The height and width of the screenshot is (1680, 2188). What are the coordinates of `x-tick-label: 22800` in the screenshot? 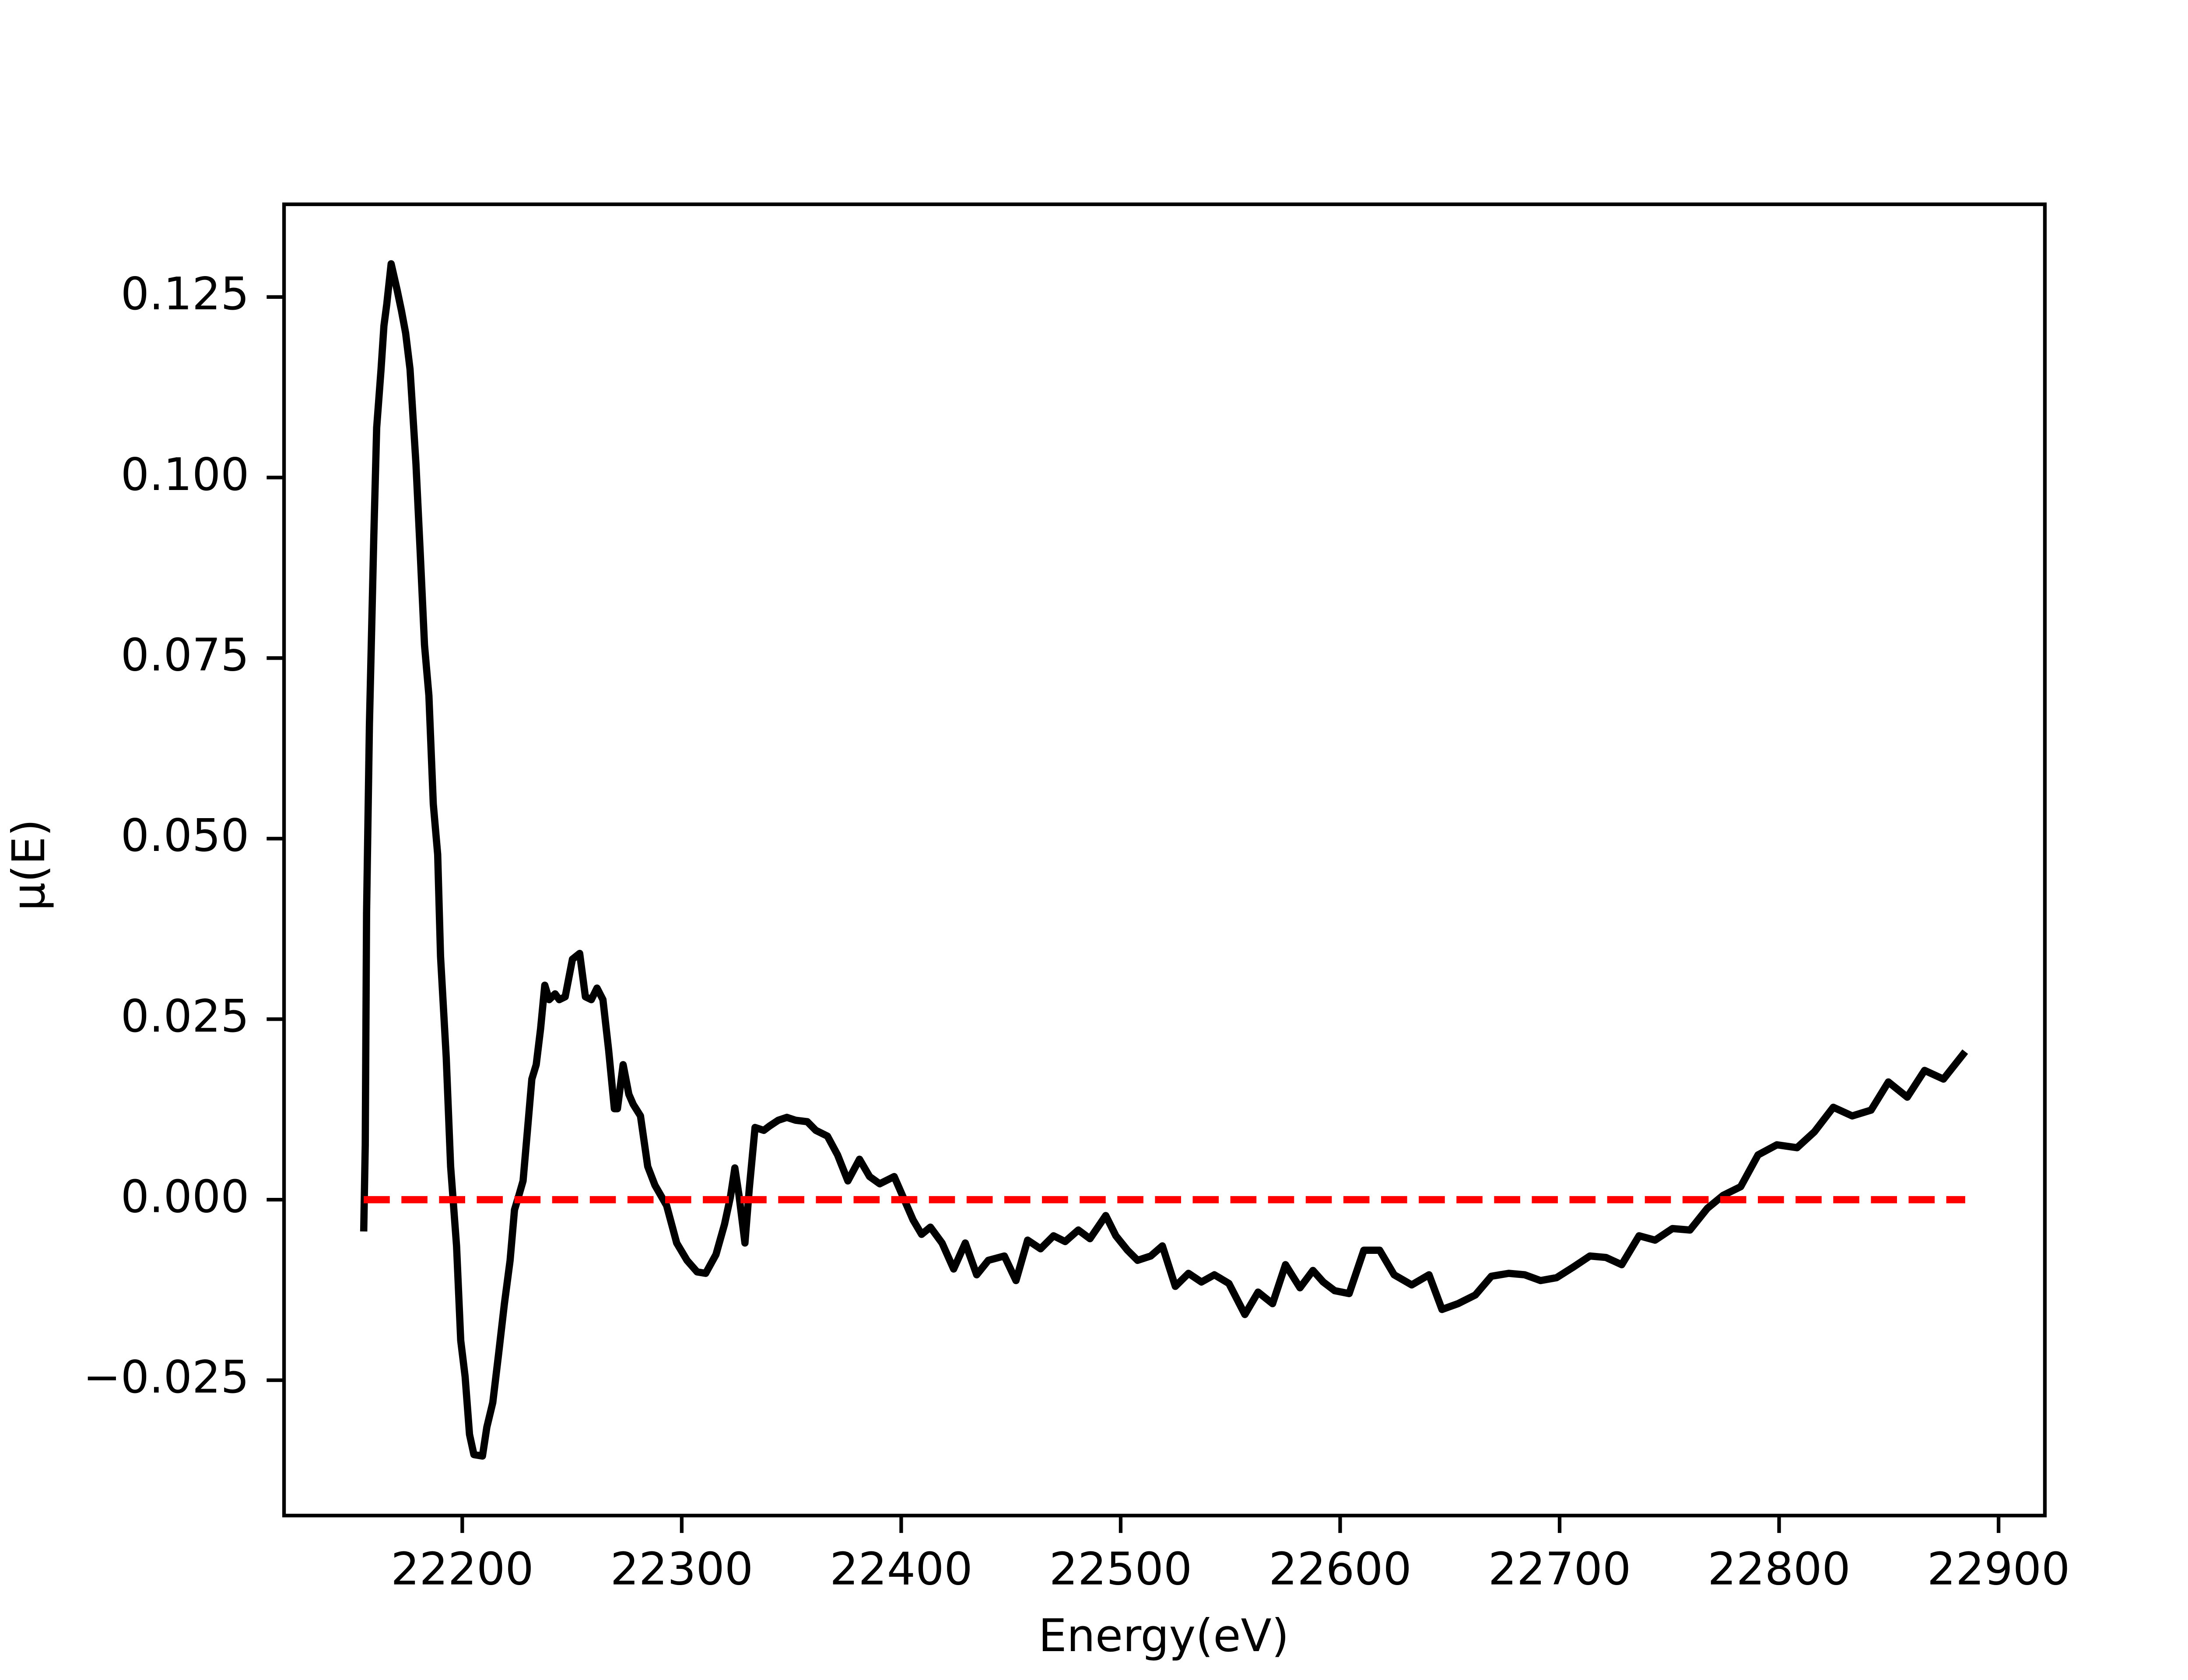 It's located at (1780, 1570).